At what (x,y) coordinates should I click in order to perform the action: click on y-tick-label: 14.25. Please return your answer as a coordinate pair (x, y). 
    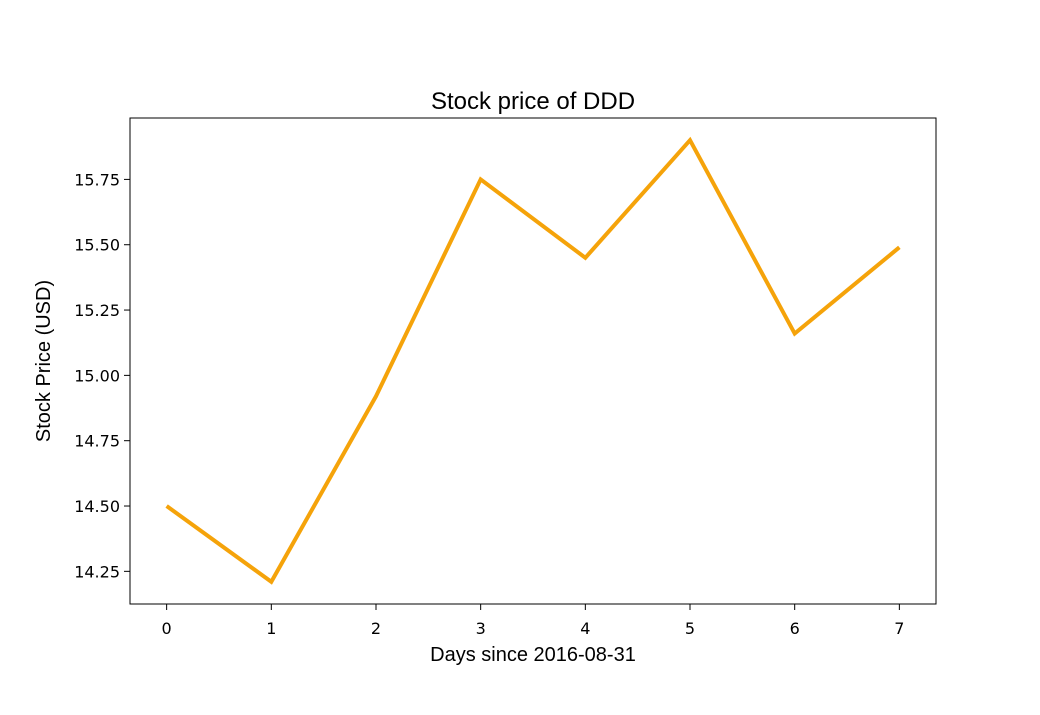
    Looking at the image, I should click on (97, 571).